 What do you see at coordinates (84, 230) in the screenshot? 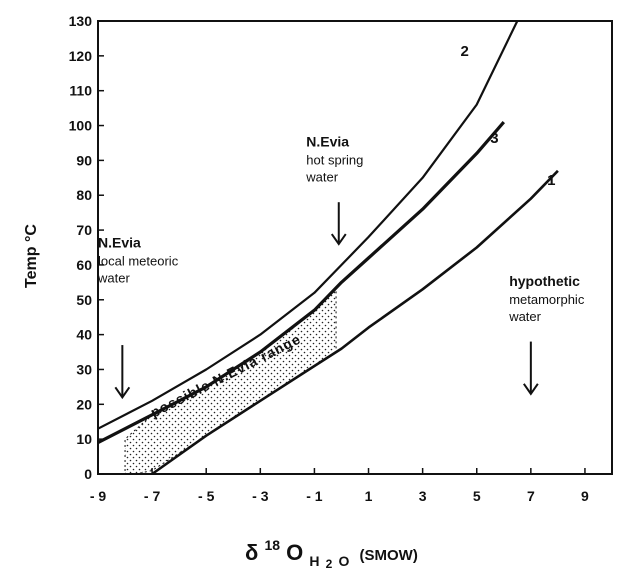
I see `y-tick-label: 70` at bounding box center [84, 230].